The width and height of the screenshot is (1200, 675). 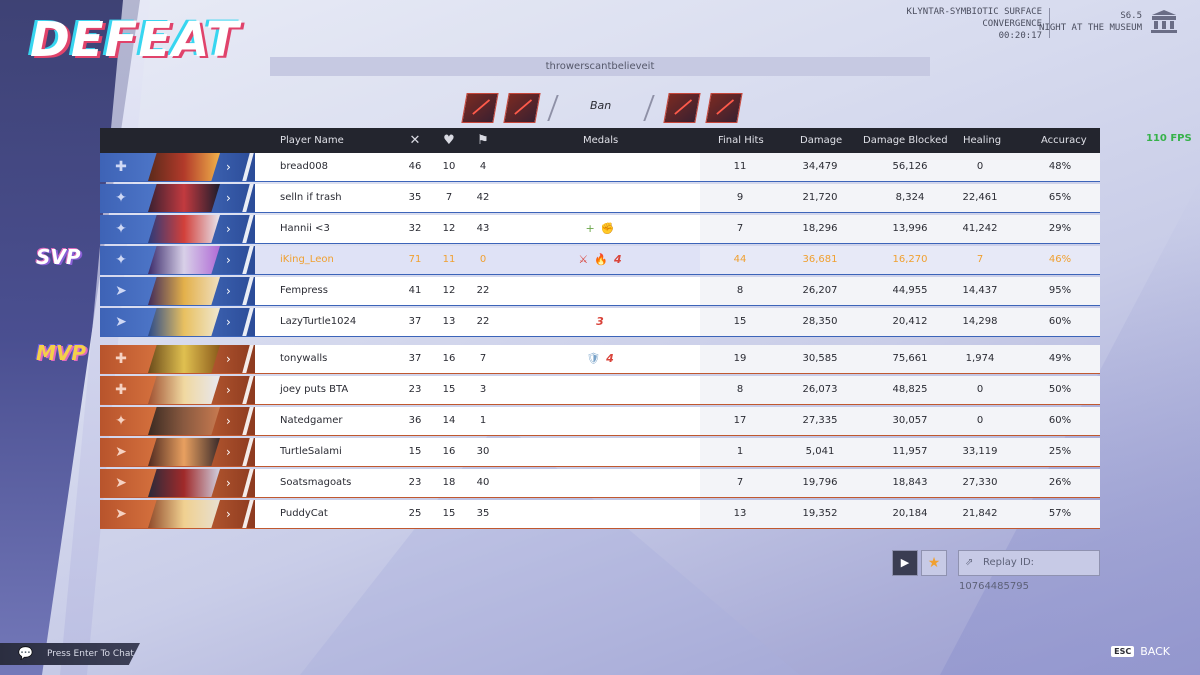 What do you see at coordinates (177, 229) in the screenshot?
I see `hero-portrait: ✦ ›` at bounding box center [177, 229].